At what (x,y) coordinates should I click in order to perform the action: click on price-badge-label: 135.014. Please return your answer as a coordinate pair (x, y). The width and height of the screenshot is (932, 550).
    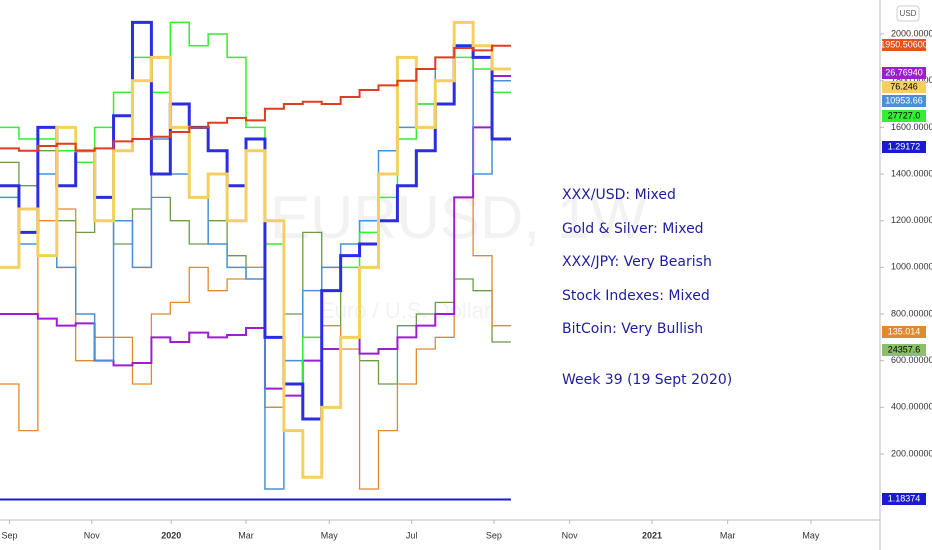
    Looking at the image, I should click on (904, 331).